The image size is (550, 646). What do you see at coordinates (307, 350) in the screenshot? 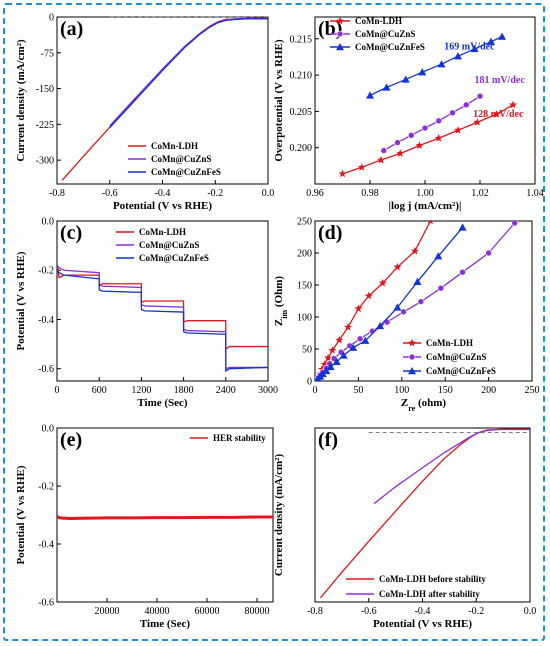
I see `y-tick-label: 50` at bounding box center [307, 350].